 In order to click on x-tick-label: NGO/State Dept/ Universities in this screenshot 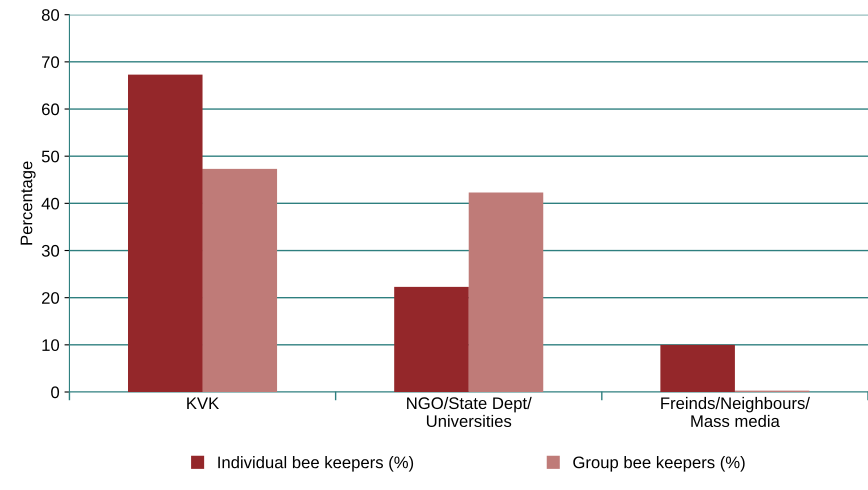, I will do `click(469, 412)`.